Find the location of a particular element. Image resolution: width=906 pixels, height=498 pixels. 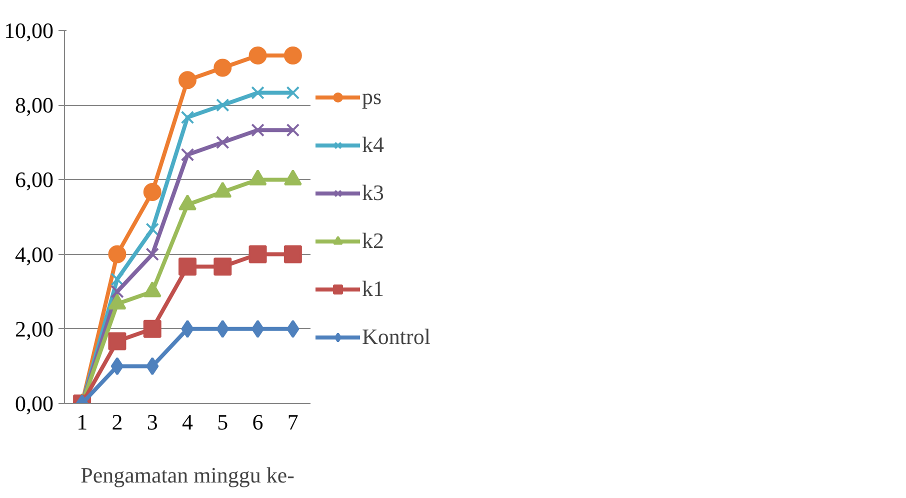

x-axis-title: Pengamatan minggu ke- is located at coordinates (187, 475).